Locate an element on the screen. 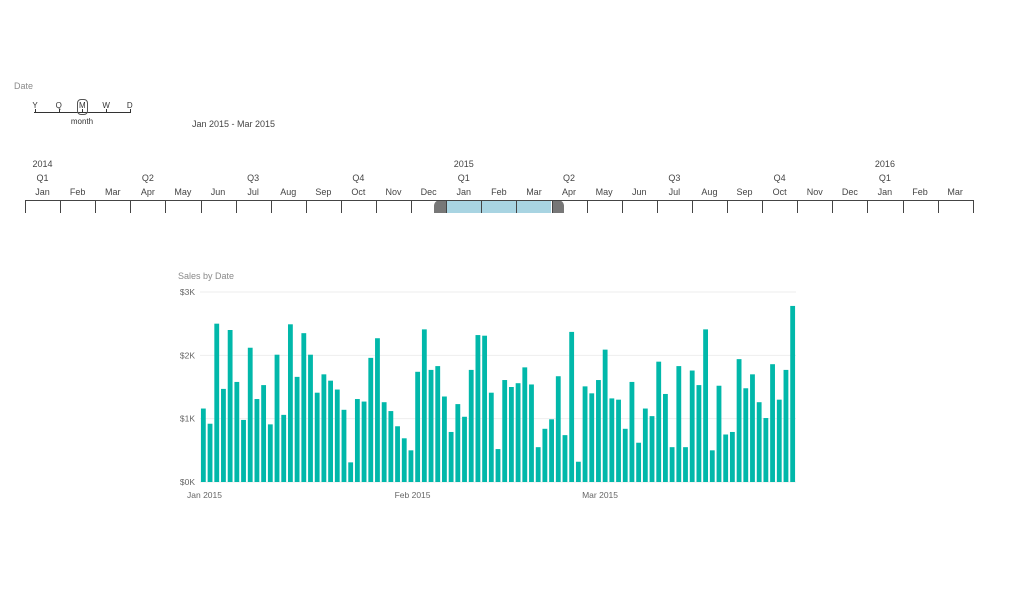  timeline-handle-left is located at coordinates (440, 206).